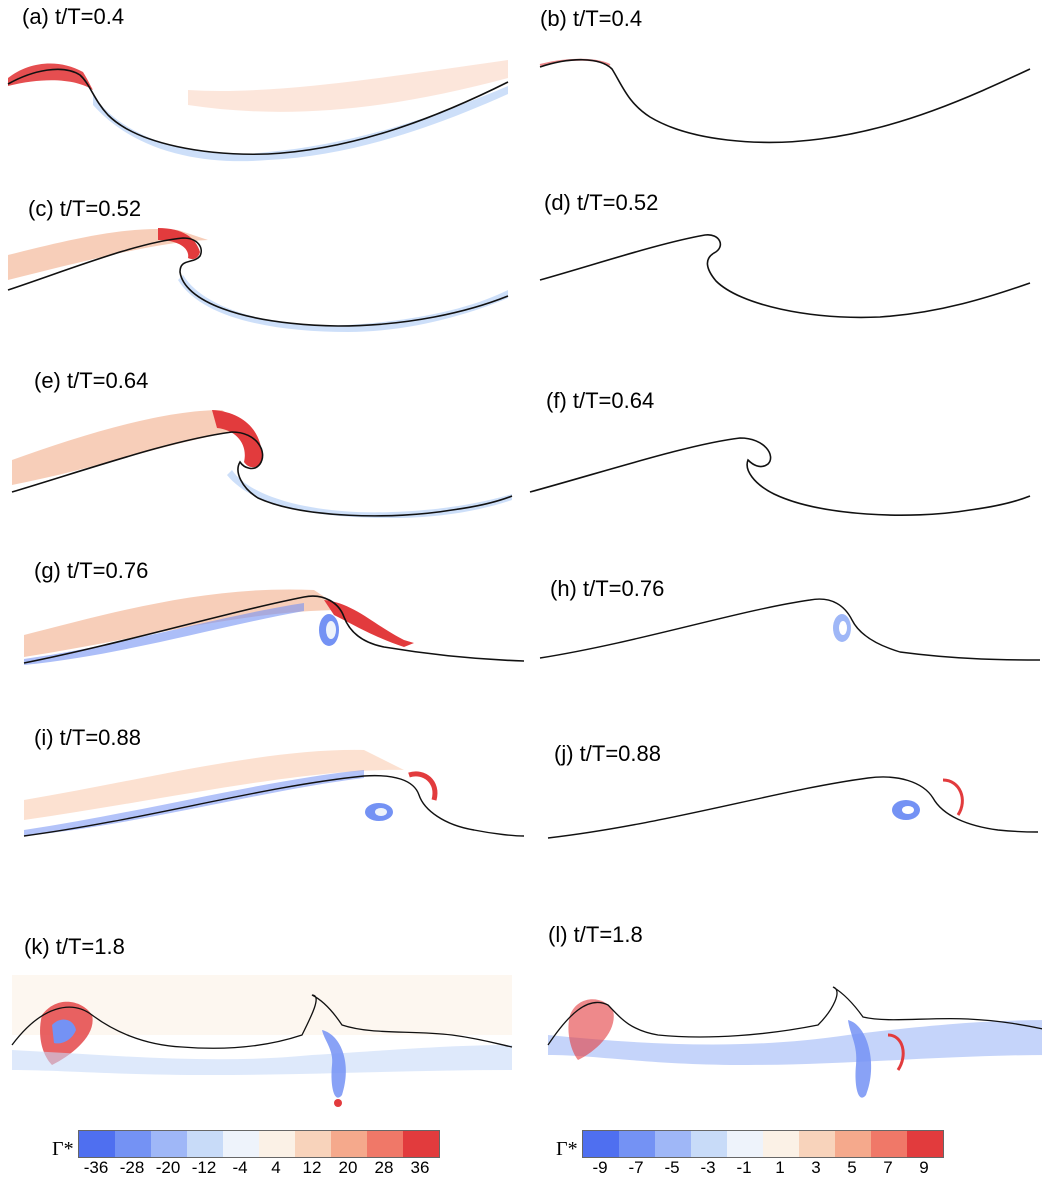  What do you see at coordinates (852, 1167) in the screenshot?
I see `colorbar-tick-label: 5` at bounding box center [852, 1167].